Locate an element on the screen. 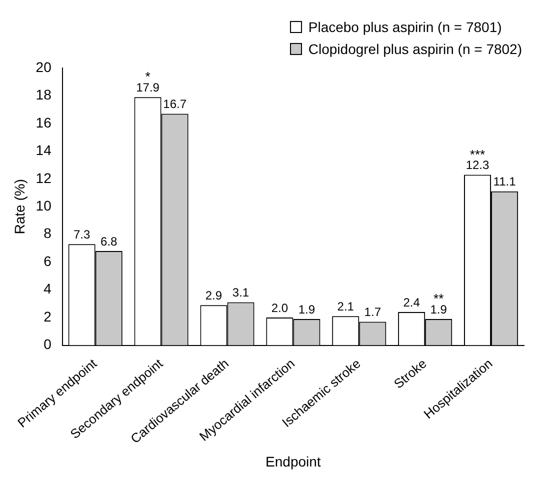  data-label: 2.1 is located at coordinates (345, 306).